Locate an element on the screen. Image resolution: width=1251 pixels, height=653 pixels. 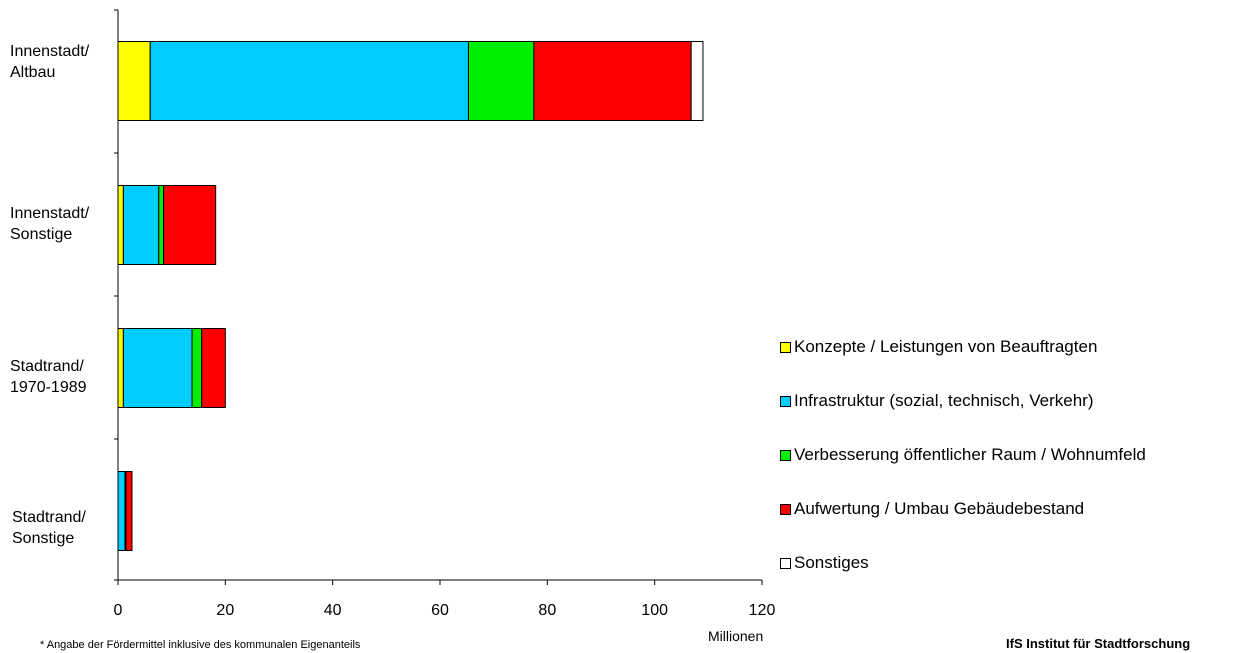
legend-item: Aufwertung / Umbau Gebäudebestand is located at coordinates (963, 509).